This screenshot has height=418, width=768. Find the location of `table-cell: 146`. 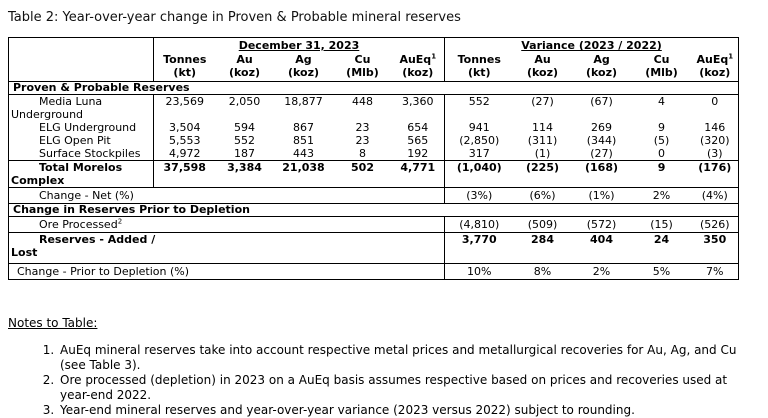

table-cell: 146 is located at coordinates (715, 127).